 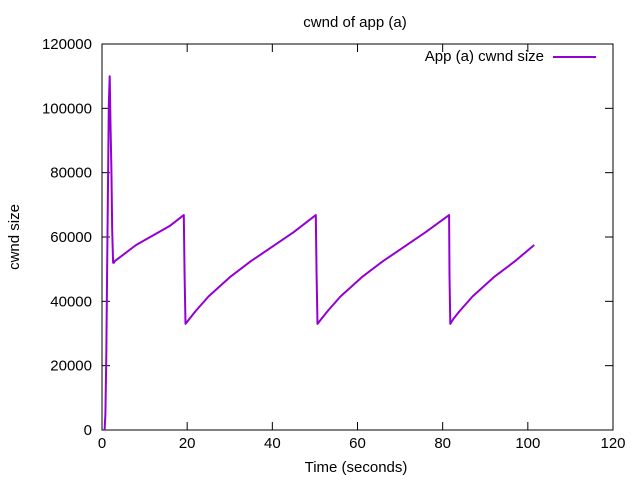 What do you see at coordinates (71, 173) in the screenshot?
I see `y-tick-label: 80000` at bounding box center [71, 173].